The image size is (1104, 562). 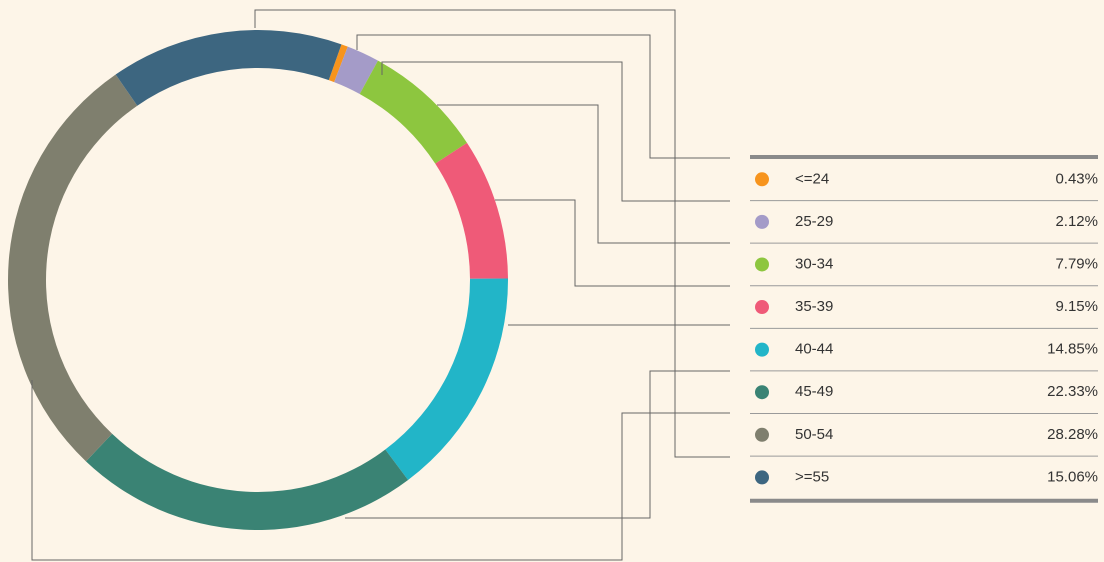 What do you see at coordinates (812, 178) in the screenshot?
I see `legend-label: <=24` at bounding box center [812, 178].